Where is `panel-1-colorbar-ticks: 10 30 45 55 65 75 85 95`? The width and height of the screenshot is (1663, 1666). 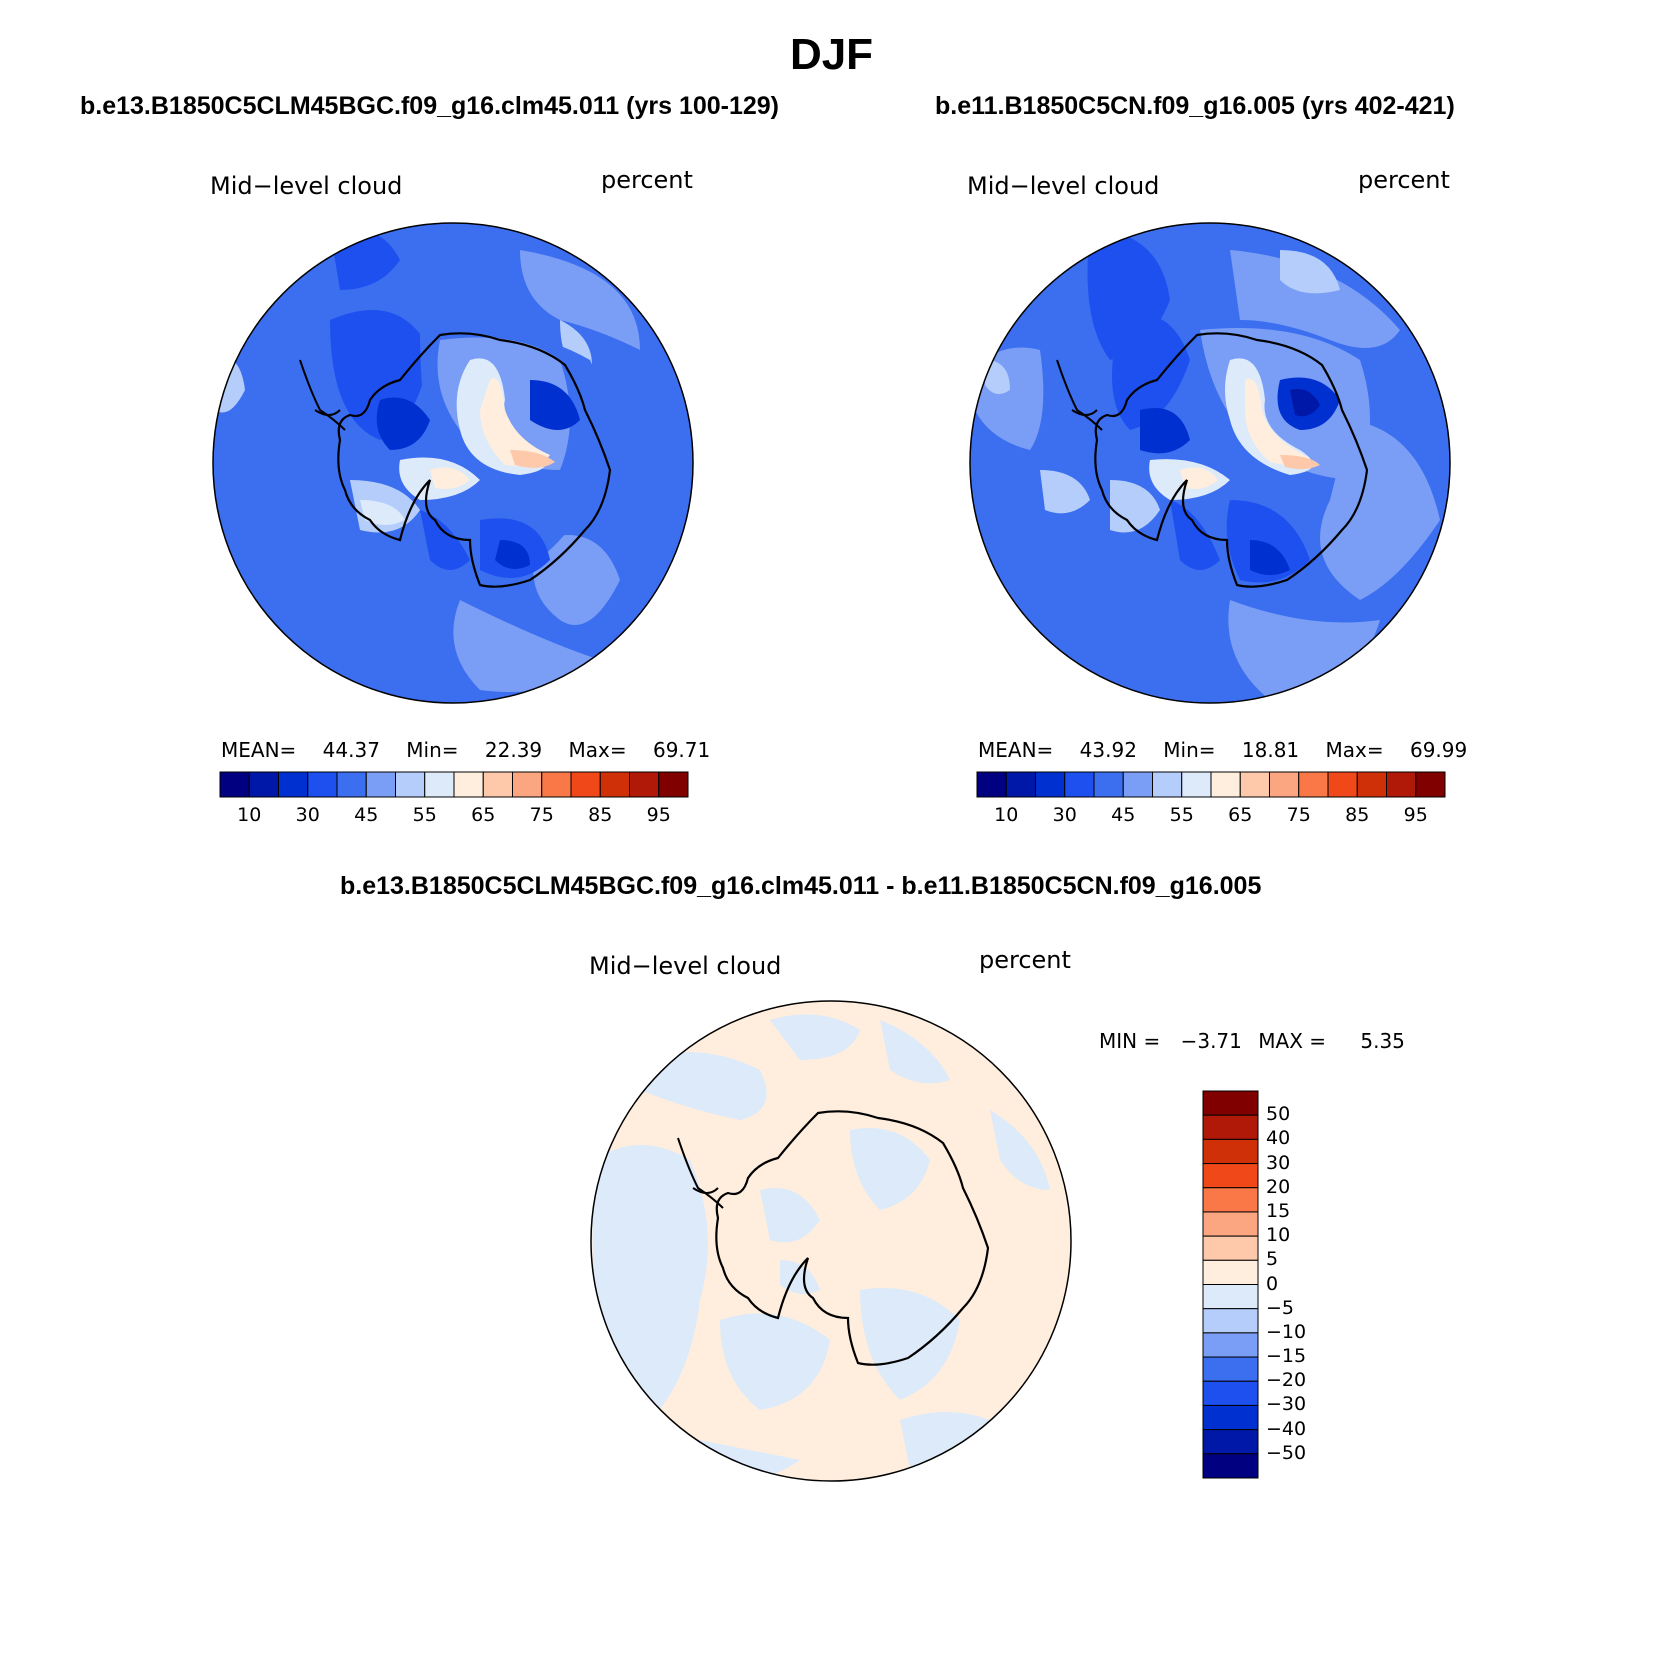 panel-1-colorbar-ticks: 10 30 45 55 65 75 85 95 is located at coordinates (454, 816).